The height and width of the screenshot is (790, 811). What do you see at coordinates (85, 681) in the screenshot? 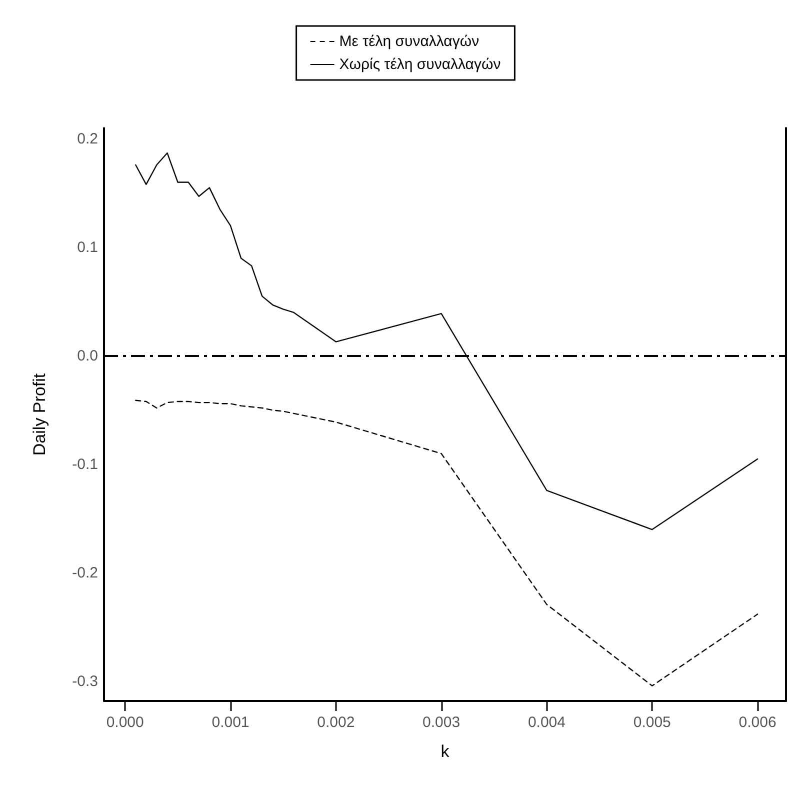
I see `y-tick-label: -0.3` at bounding box center [85, 681].